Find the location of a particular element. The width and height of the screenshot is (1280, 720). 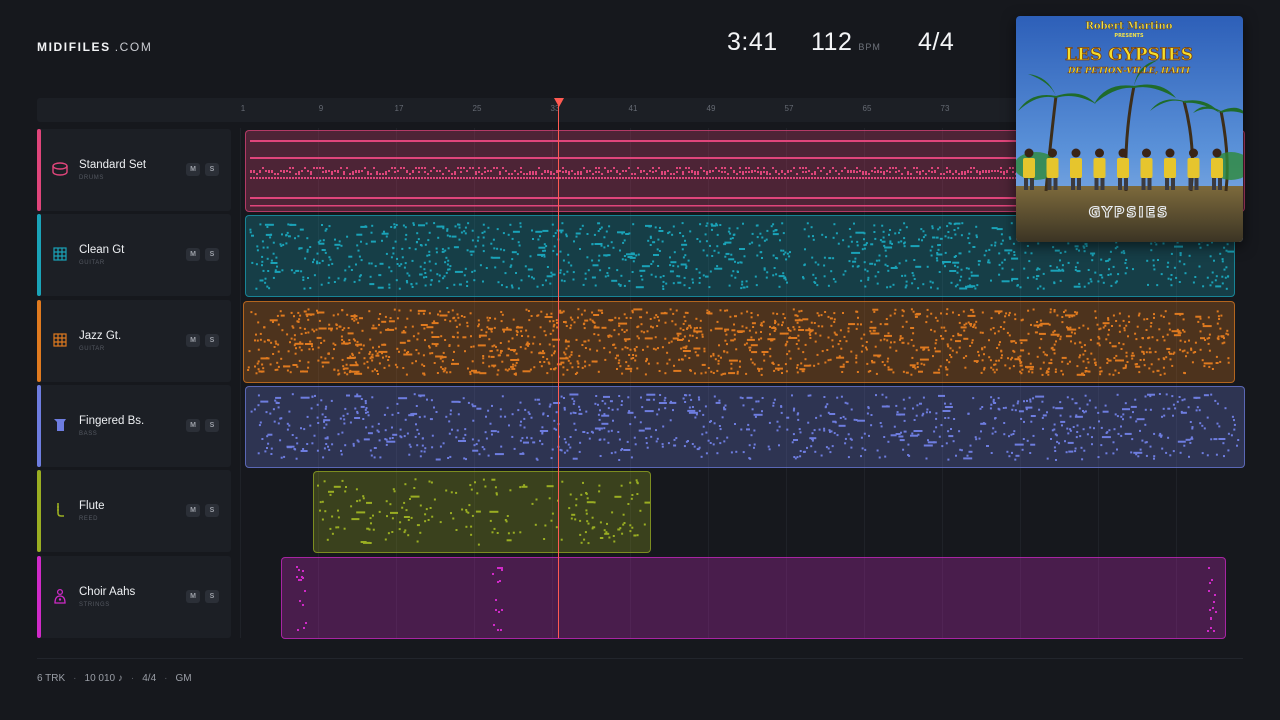

track-count: 6 TRK is located at coordinates (51, 678).